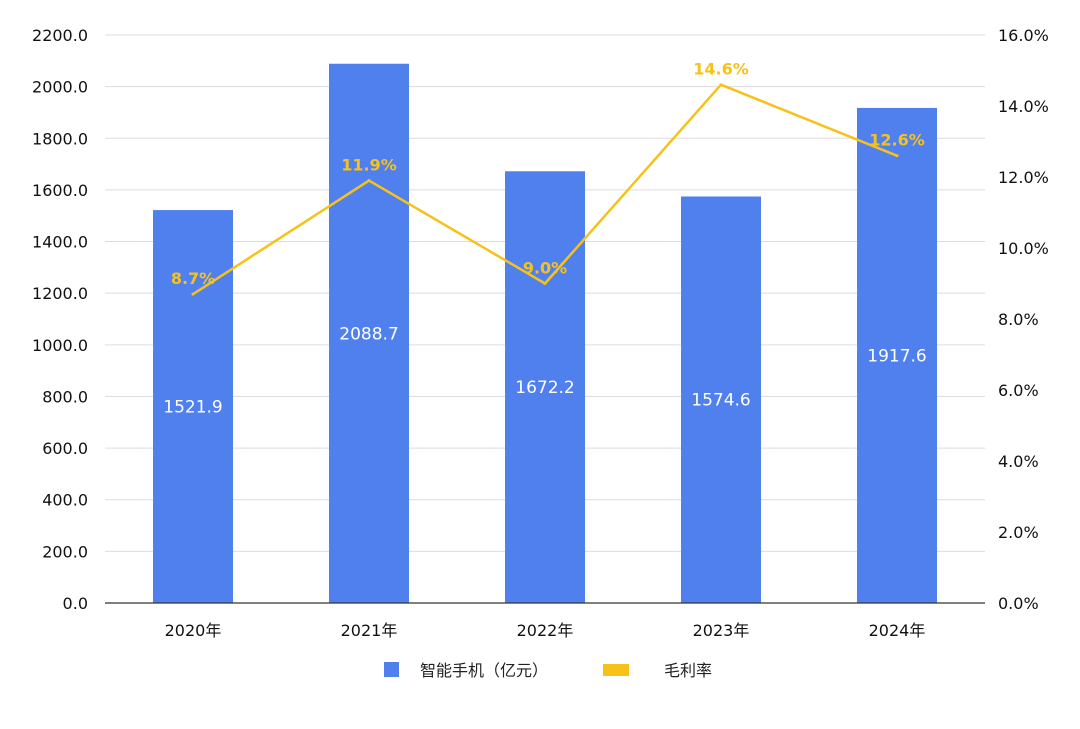 The width and height of the screenshot is (1080, 729). Describe the element at coordinates (65, 500) in the screenshot. I see `left-tick-label: 400.0` at that location.